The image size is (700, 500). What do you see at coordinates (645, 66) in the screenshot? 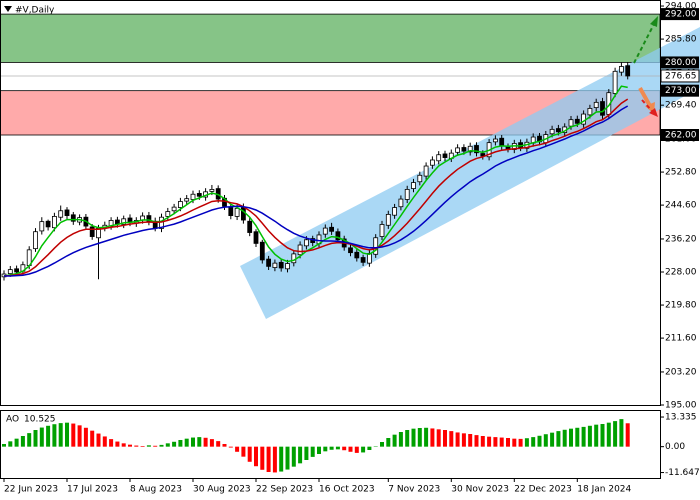
I see `arrows` at bounding box center [645, 66].